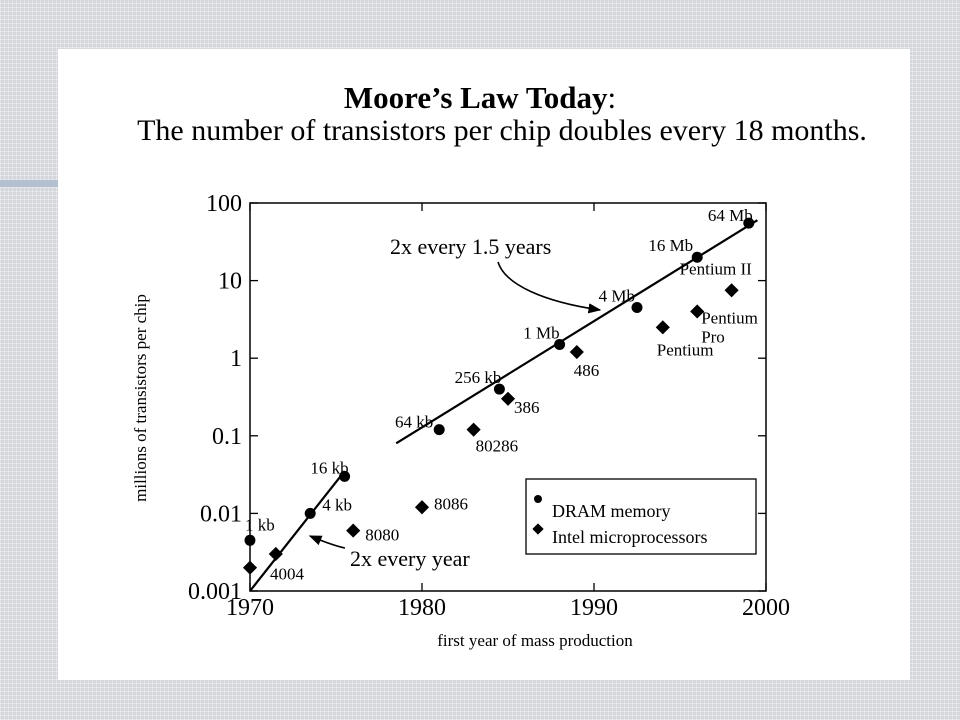 The image size is (960, 720). What do you see at coordinates (637, 308) in the screenshot?
I see `point-4-mb` at bounding box center [637, 308].